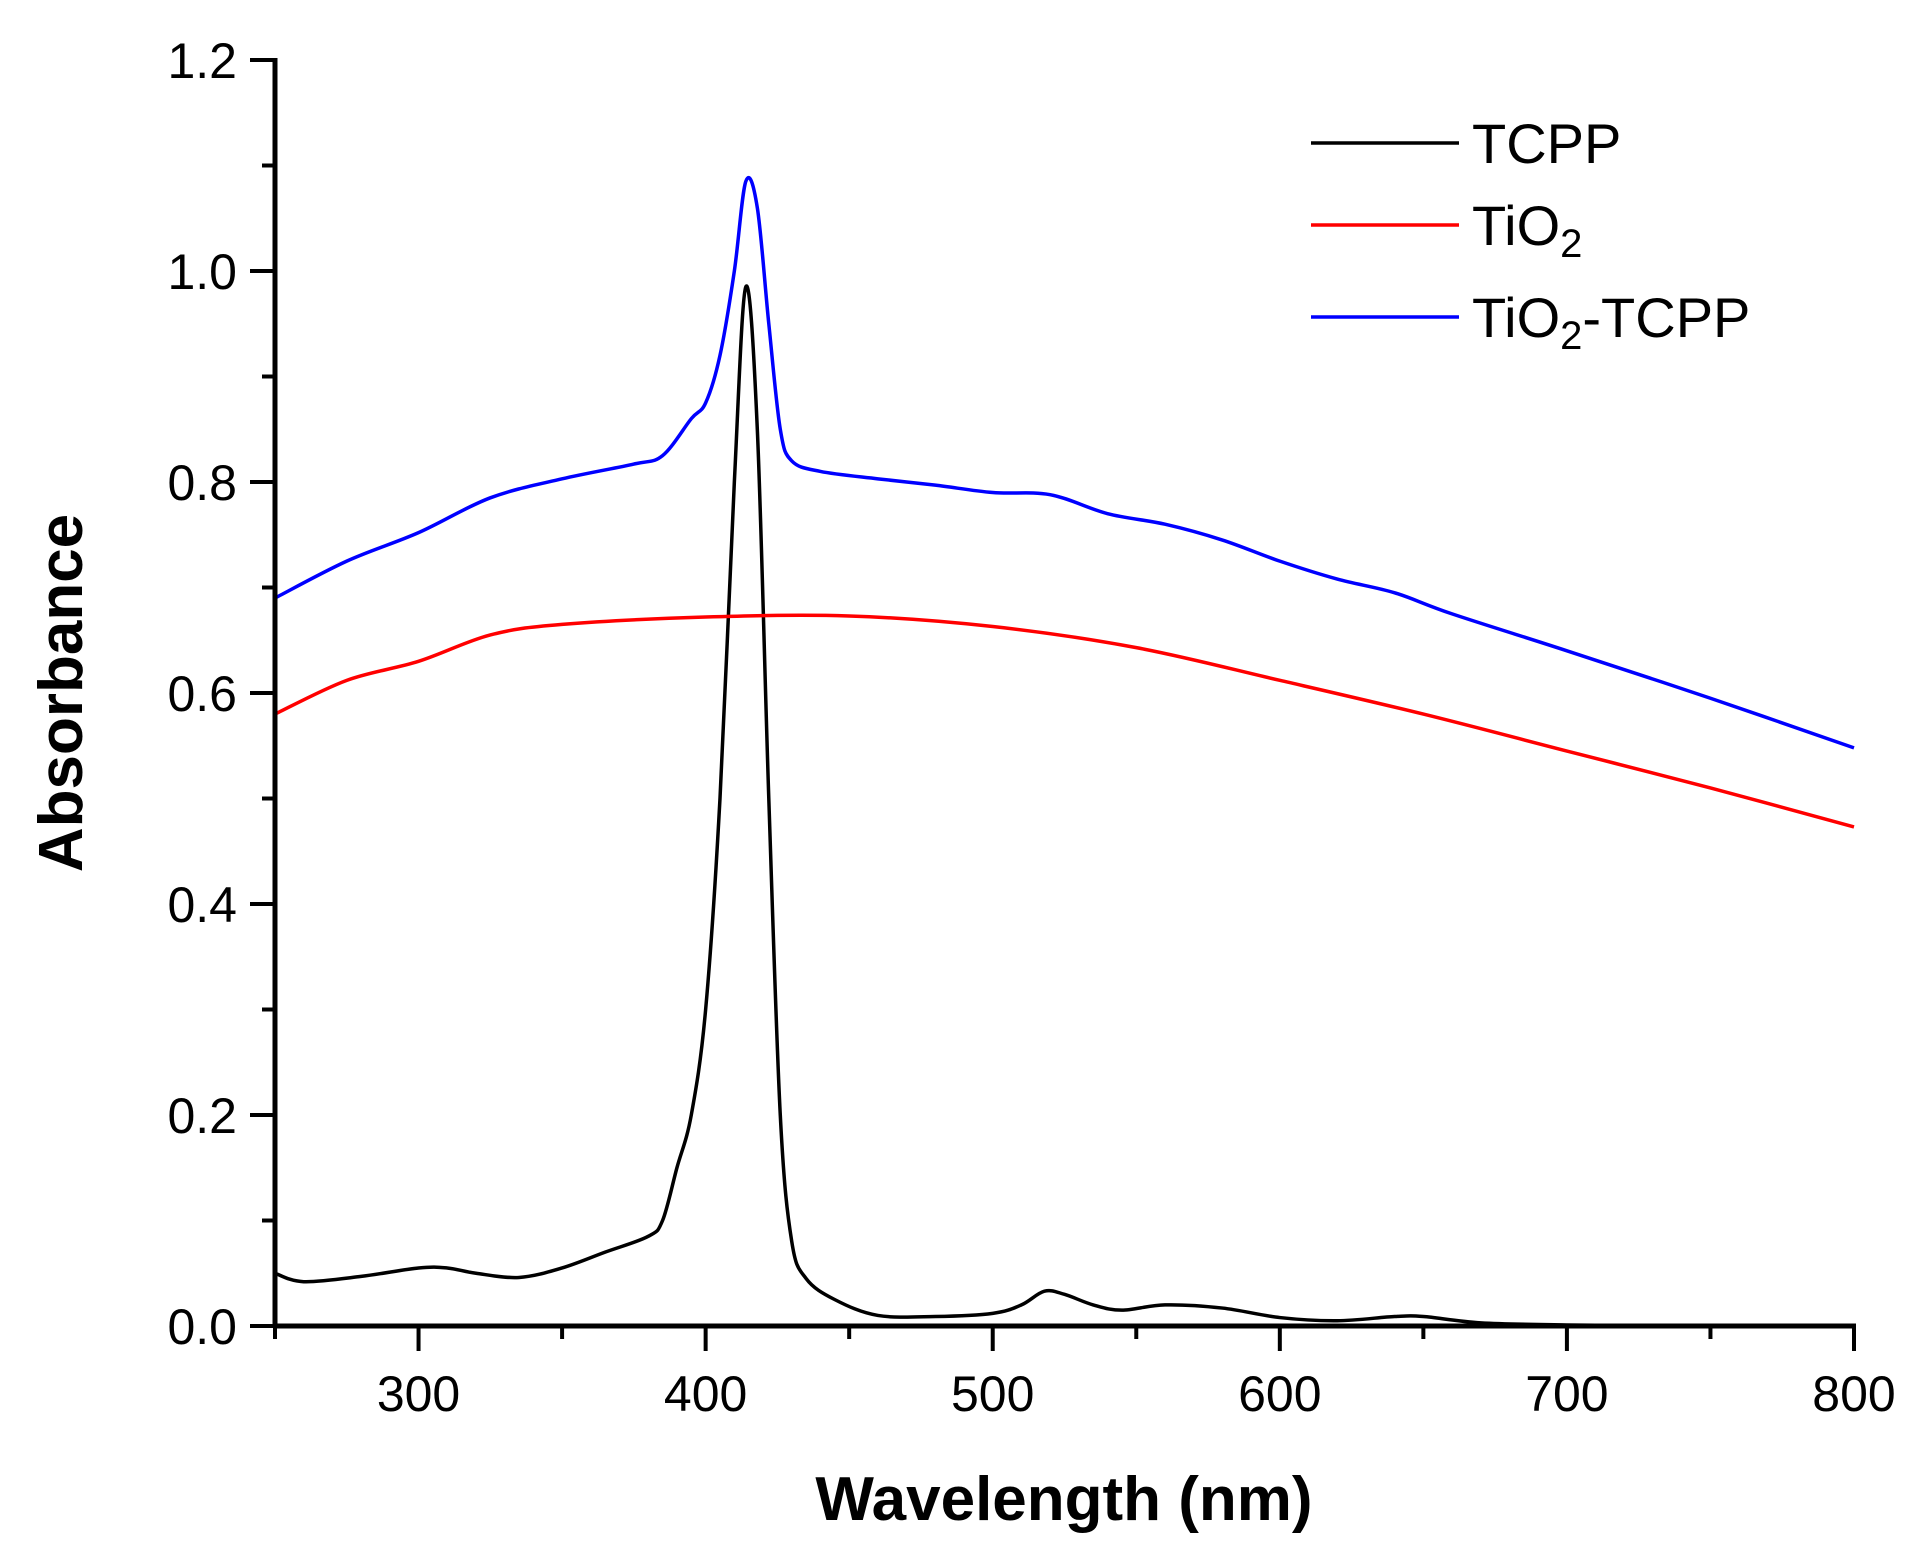 The image size is (1917, 1548). I want to click on y-tick-label: 0.0, so click(202, 1327).